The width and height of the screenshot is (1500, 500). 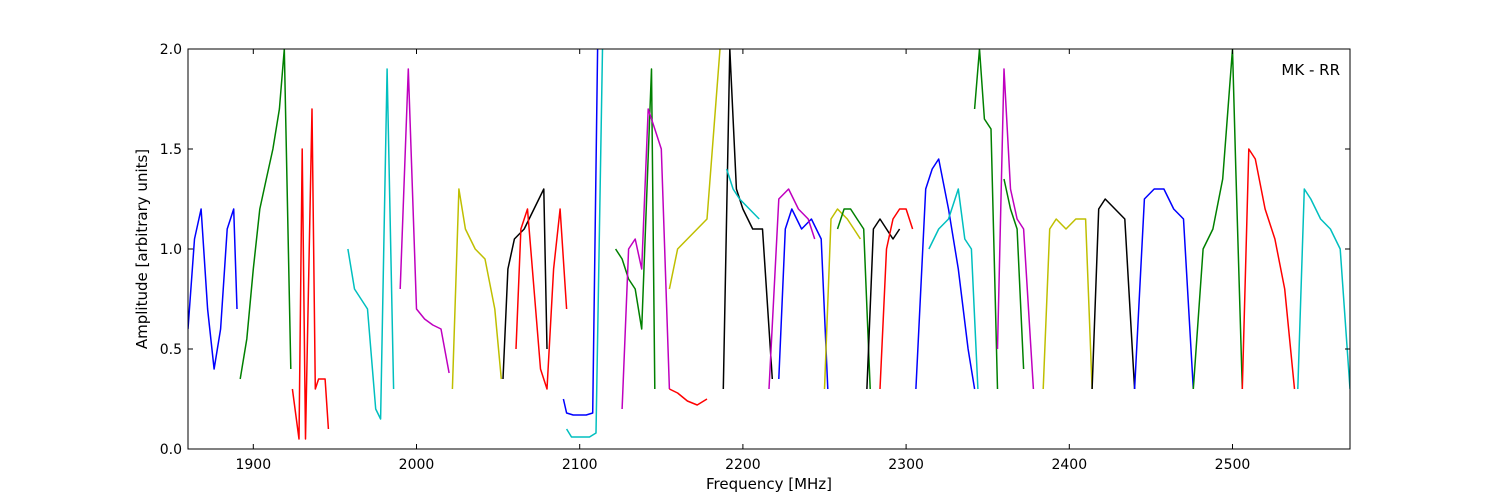 What do you see at coordinates (1310, 70) in the screenshot?
I see `chart-annotation: MK - RR` at bounding box center [1310, 70].